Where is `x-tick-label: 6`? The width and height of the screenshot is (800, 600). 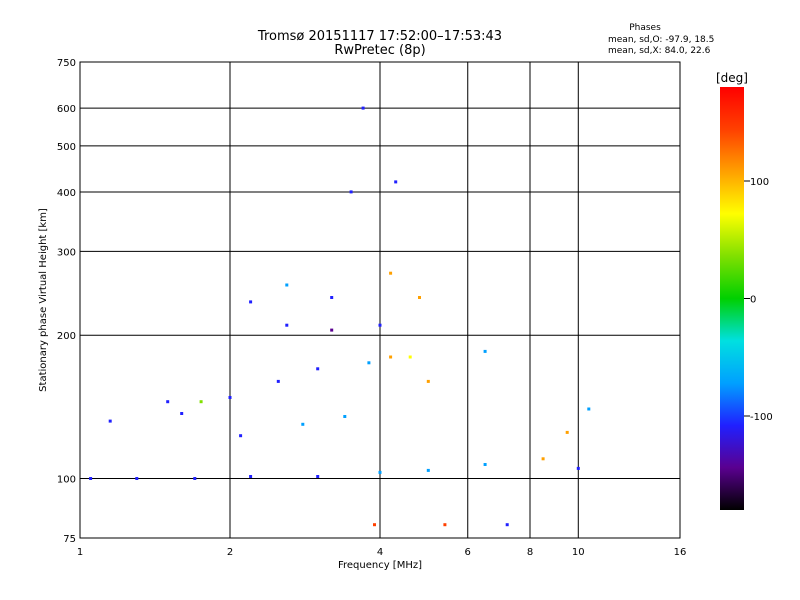 x-tick-label: 6 is located at coordinates (468, 552).